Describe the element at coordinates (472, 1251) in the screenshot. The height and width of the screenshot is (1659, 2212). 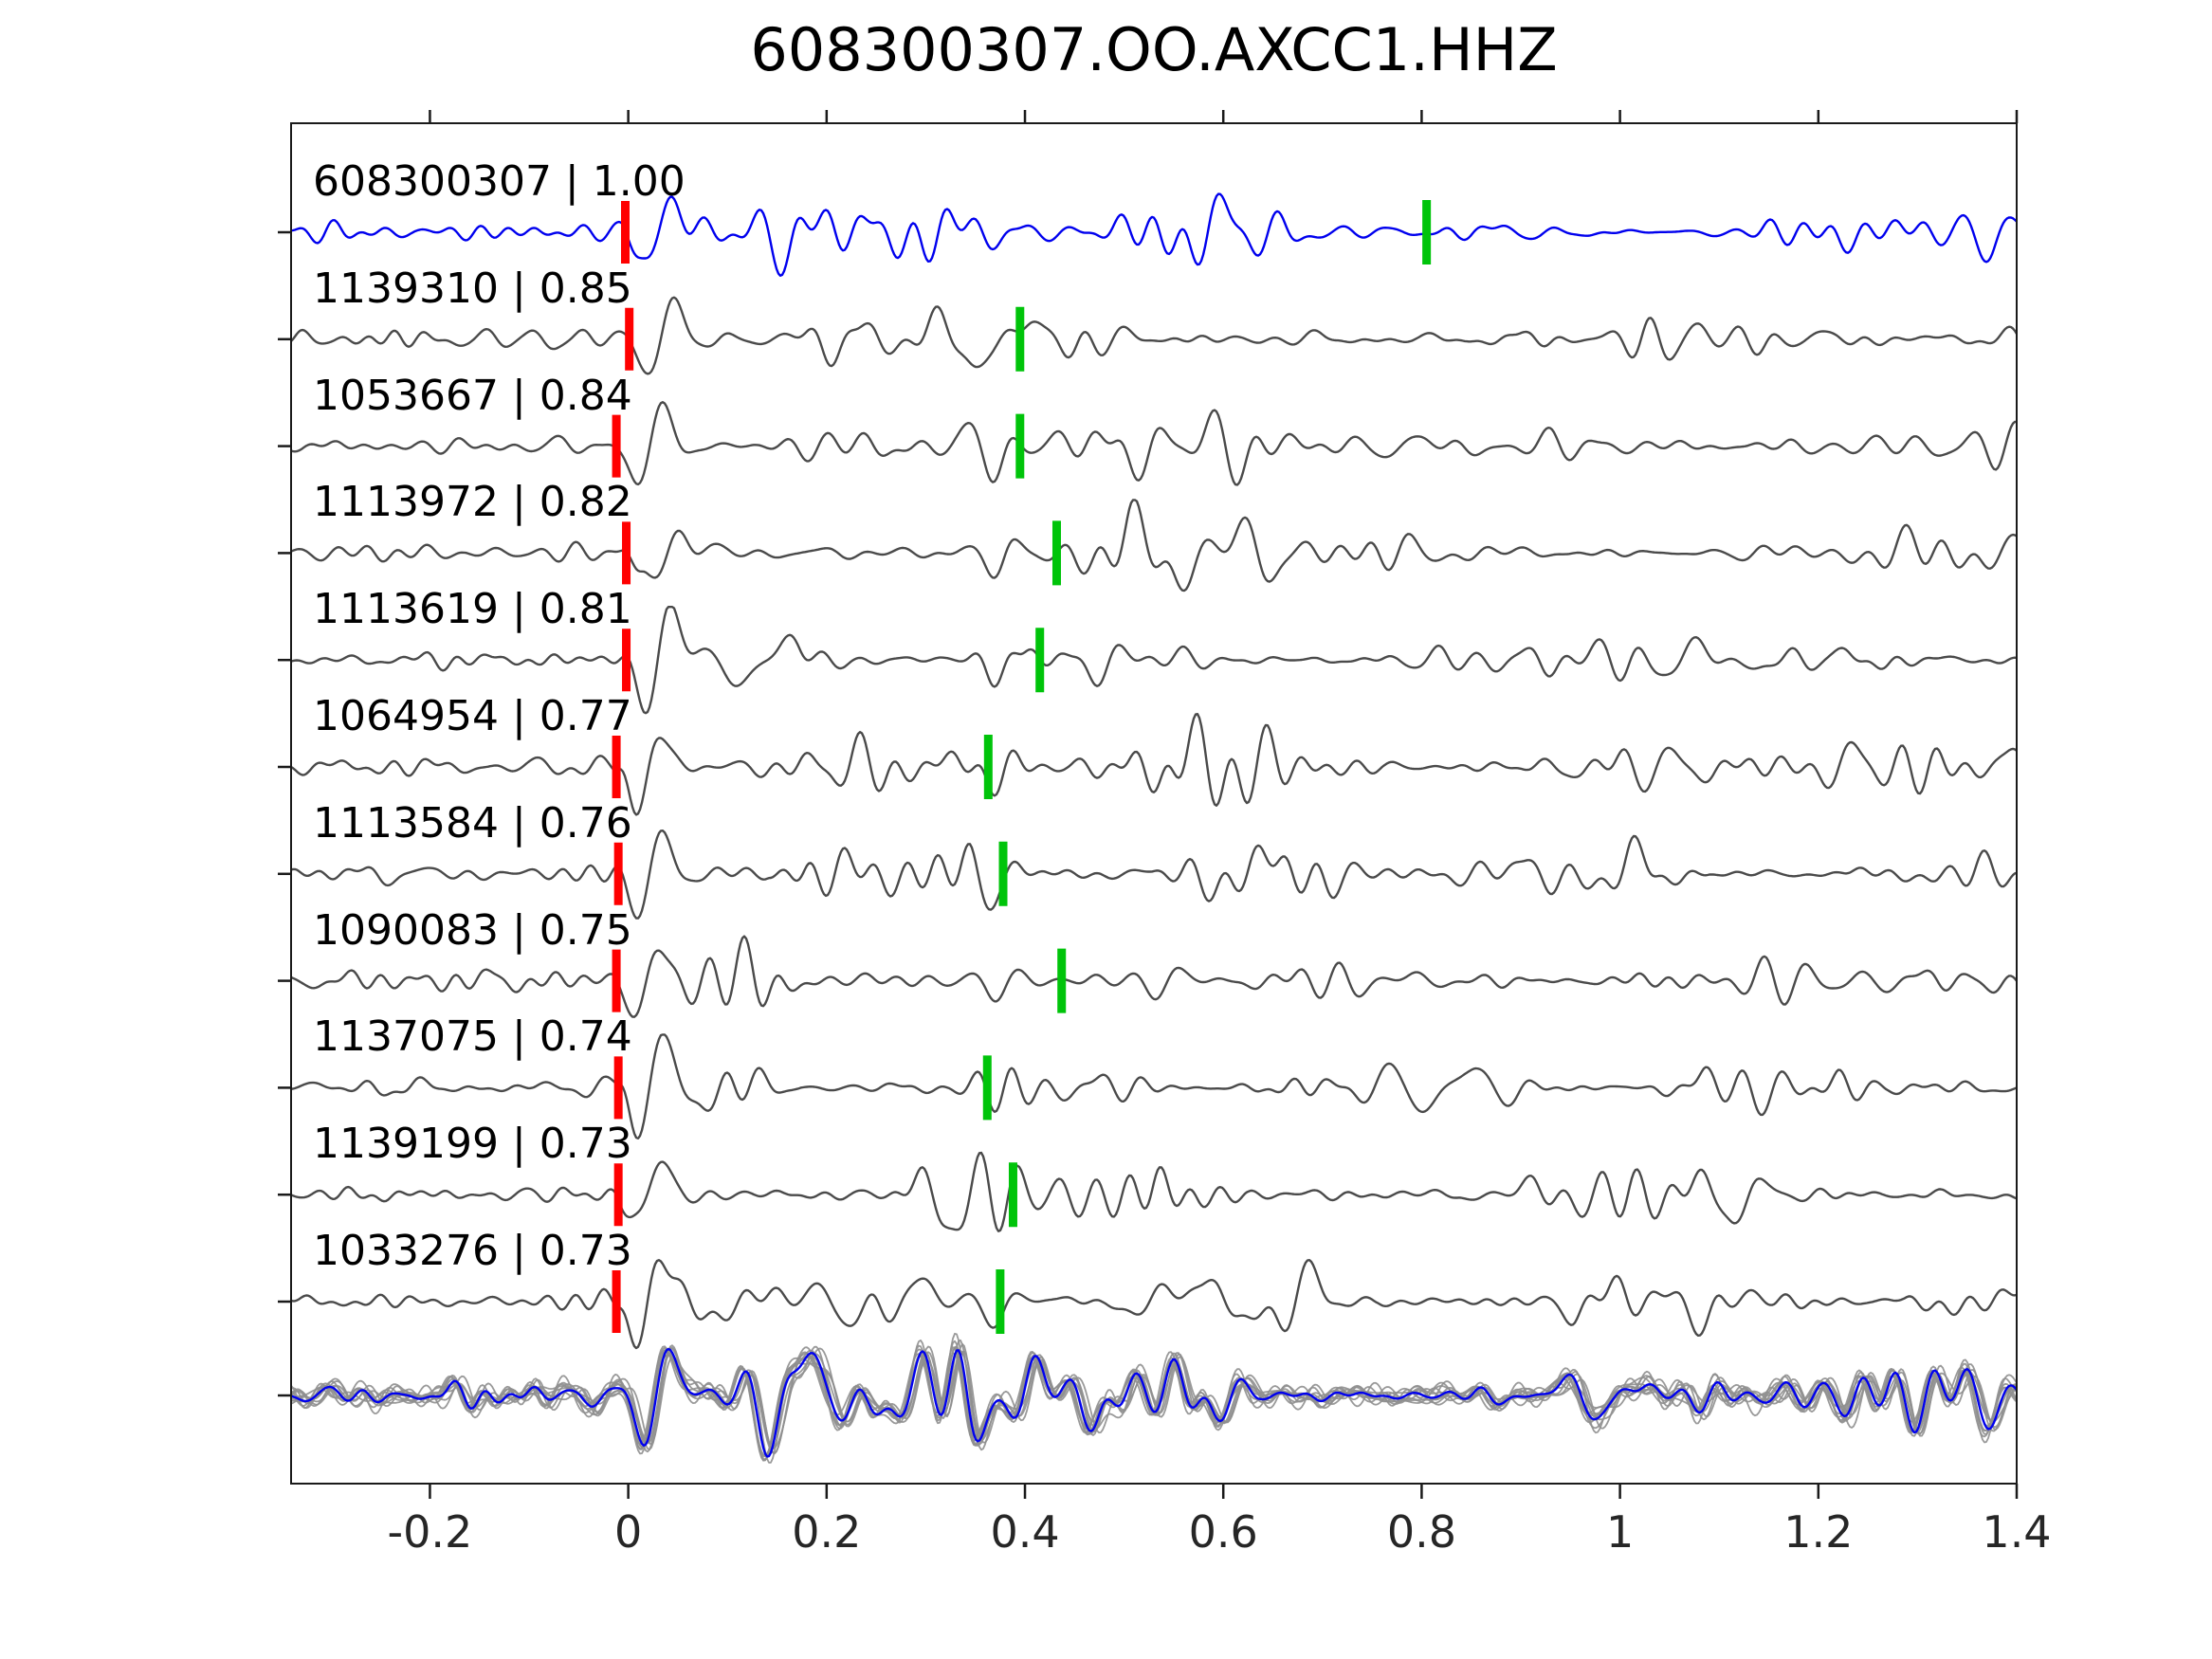
I see `trace-label: 1033276 | 0.73` at that location.